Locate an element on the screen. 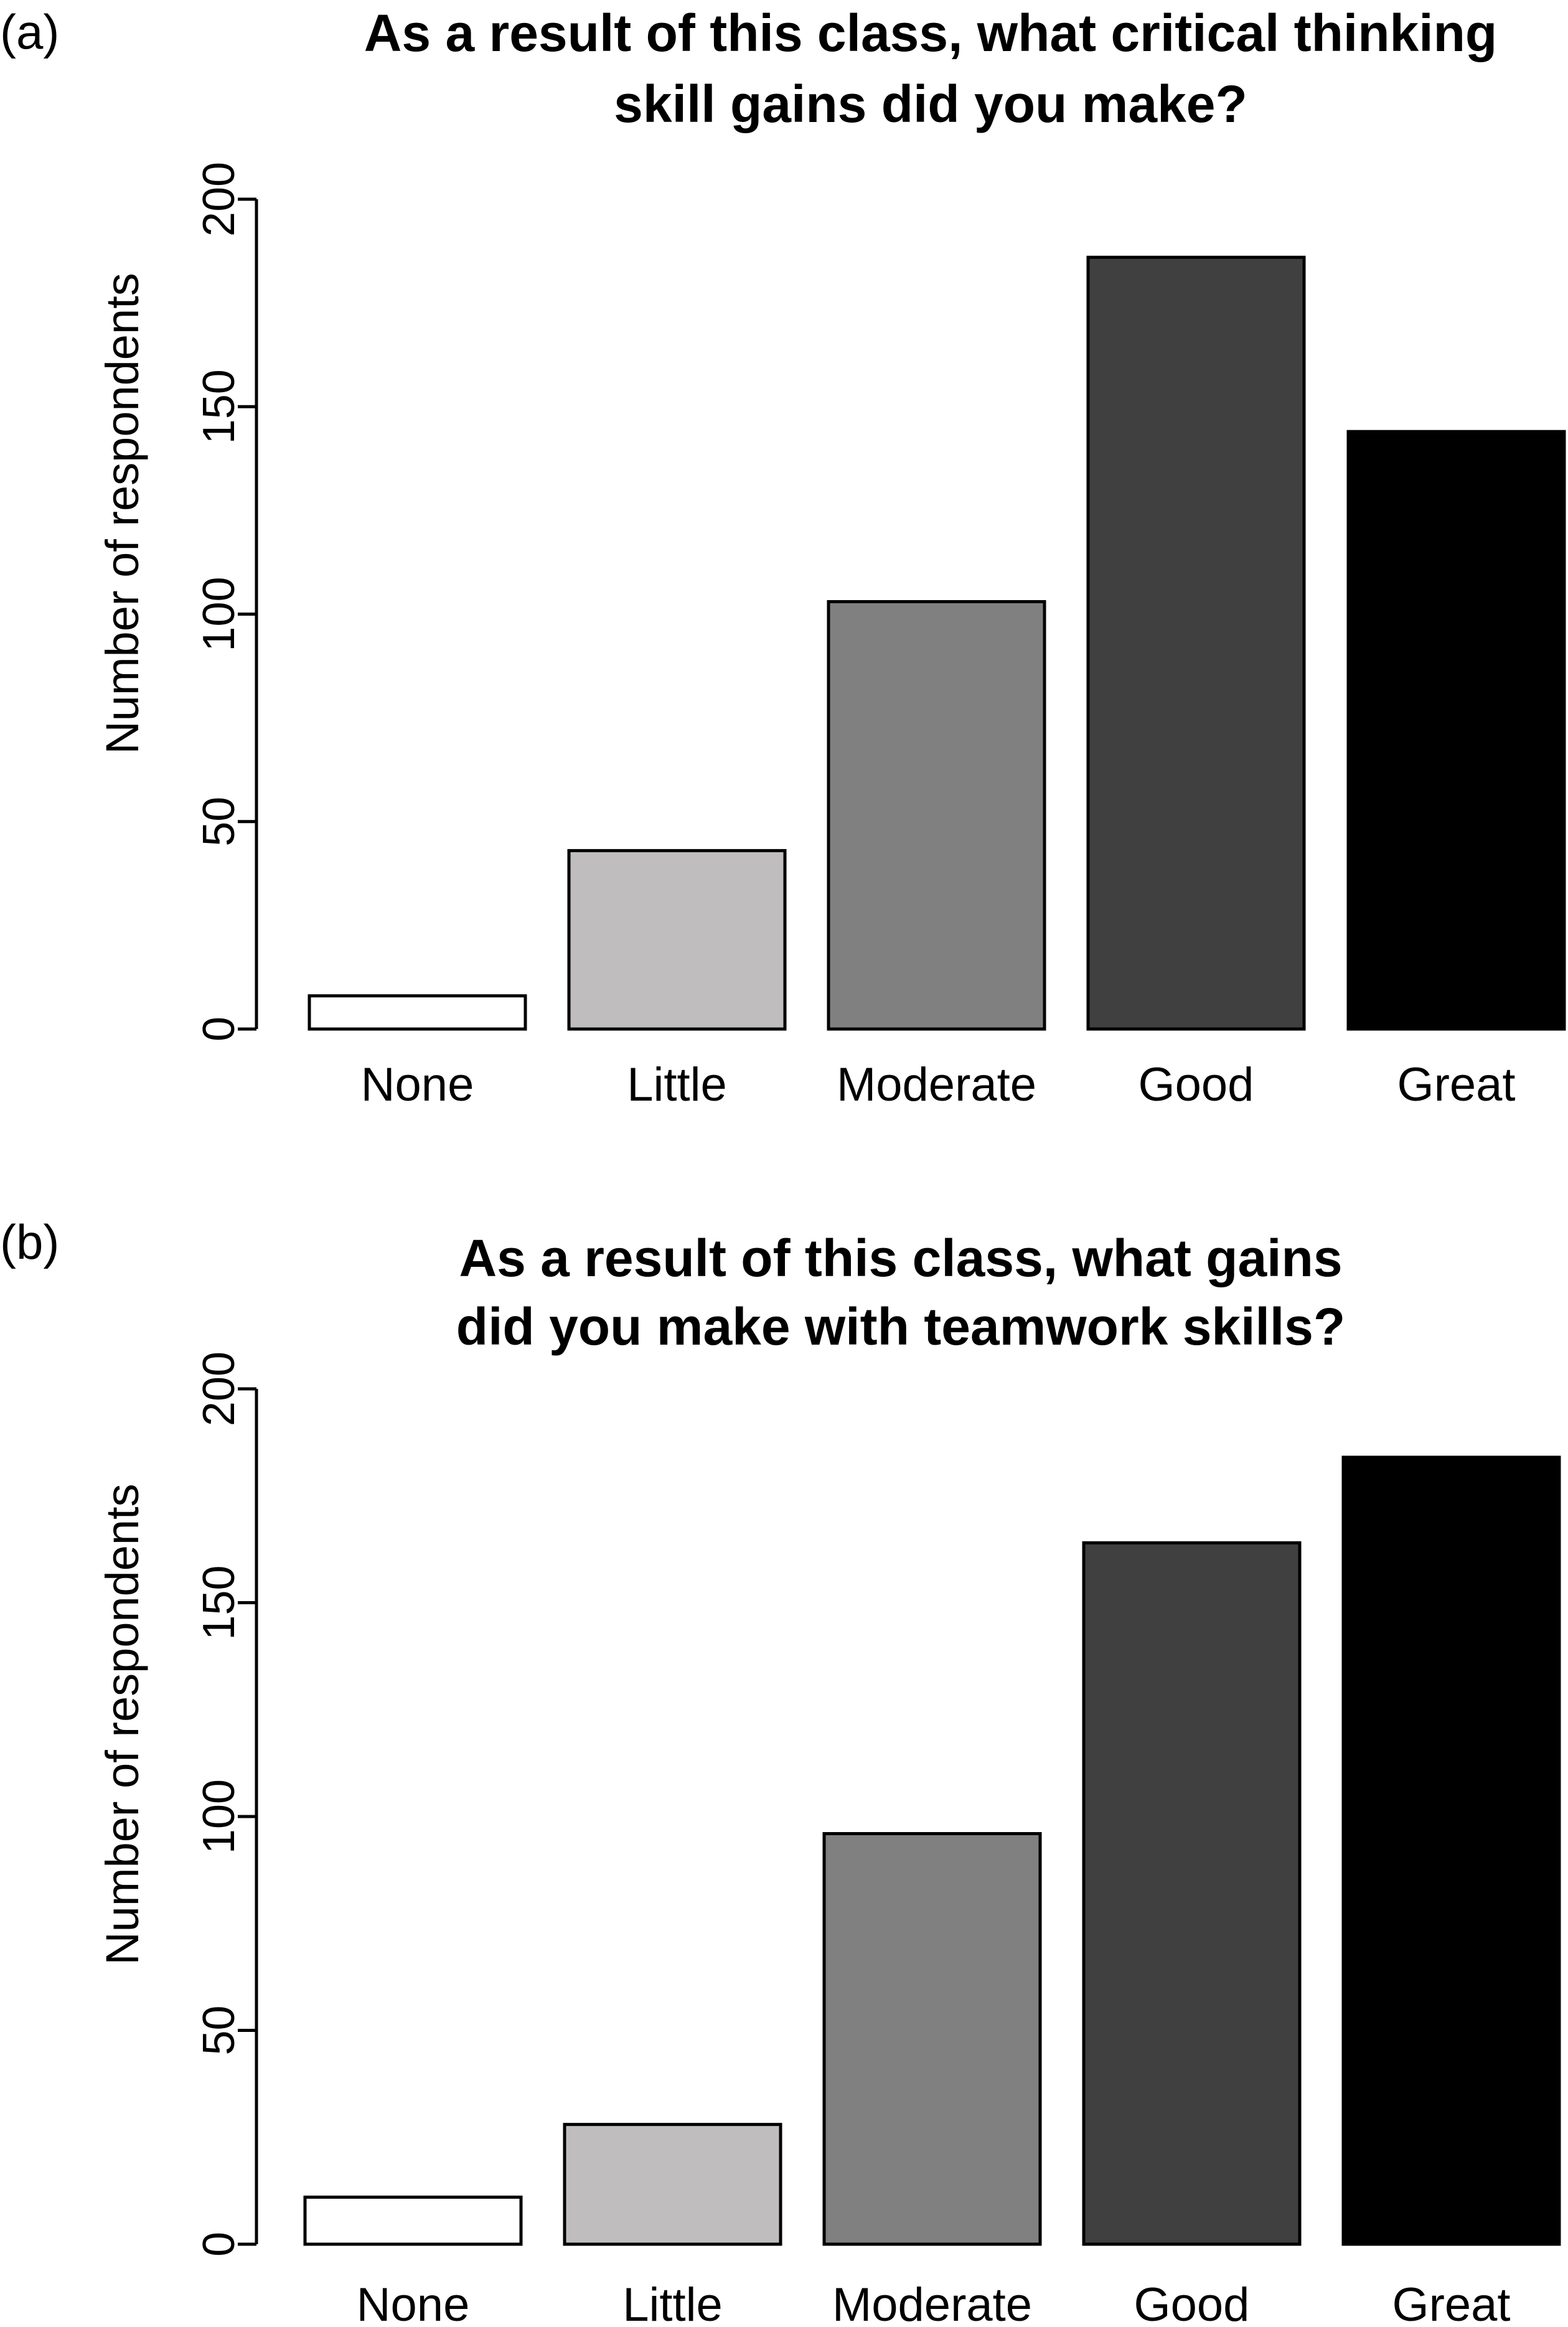 The height and width of the screenshot is (2327, 1568). y-axis-a: 0 50 100 150 200 is located at coordinates (226, 601).